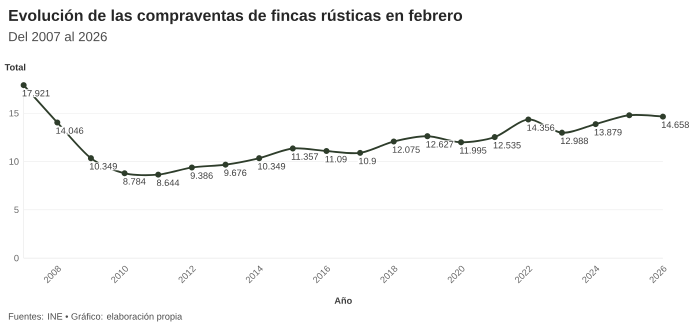 The height and width of the screenshot is (325, 690). What do you see at coordinates (36, 93) in the screenshot?
I see `data-label: 17.921` at bounding box center [36, 93].